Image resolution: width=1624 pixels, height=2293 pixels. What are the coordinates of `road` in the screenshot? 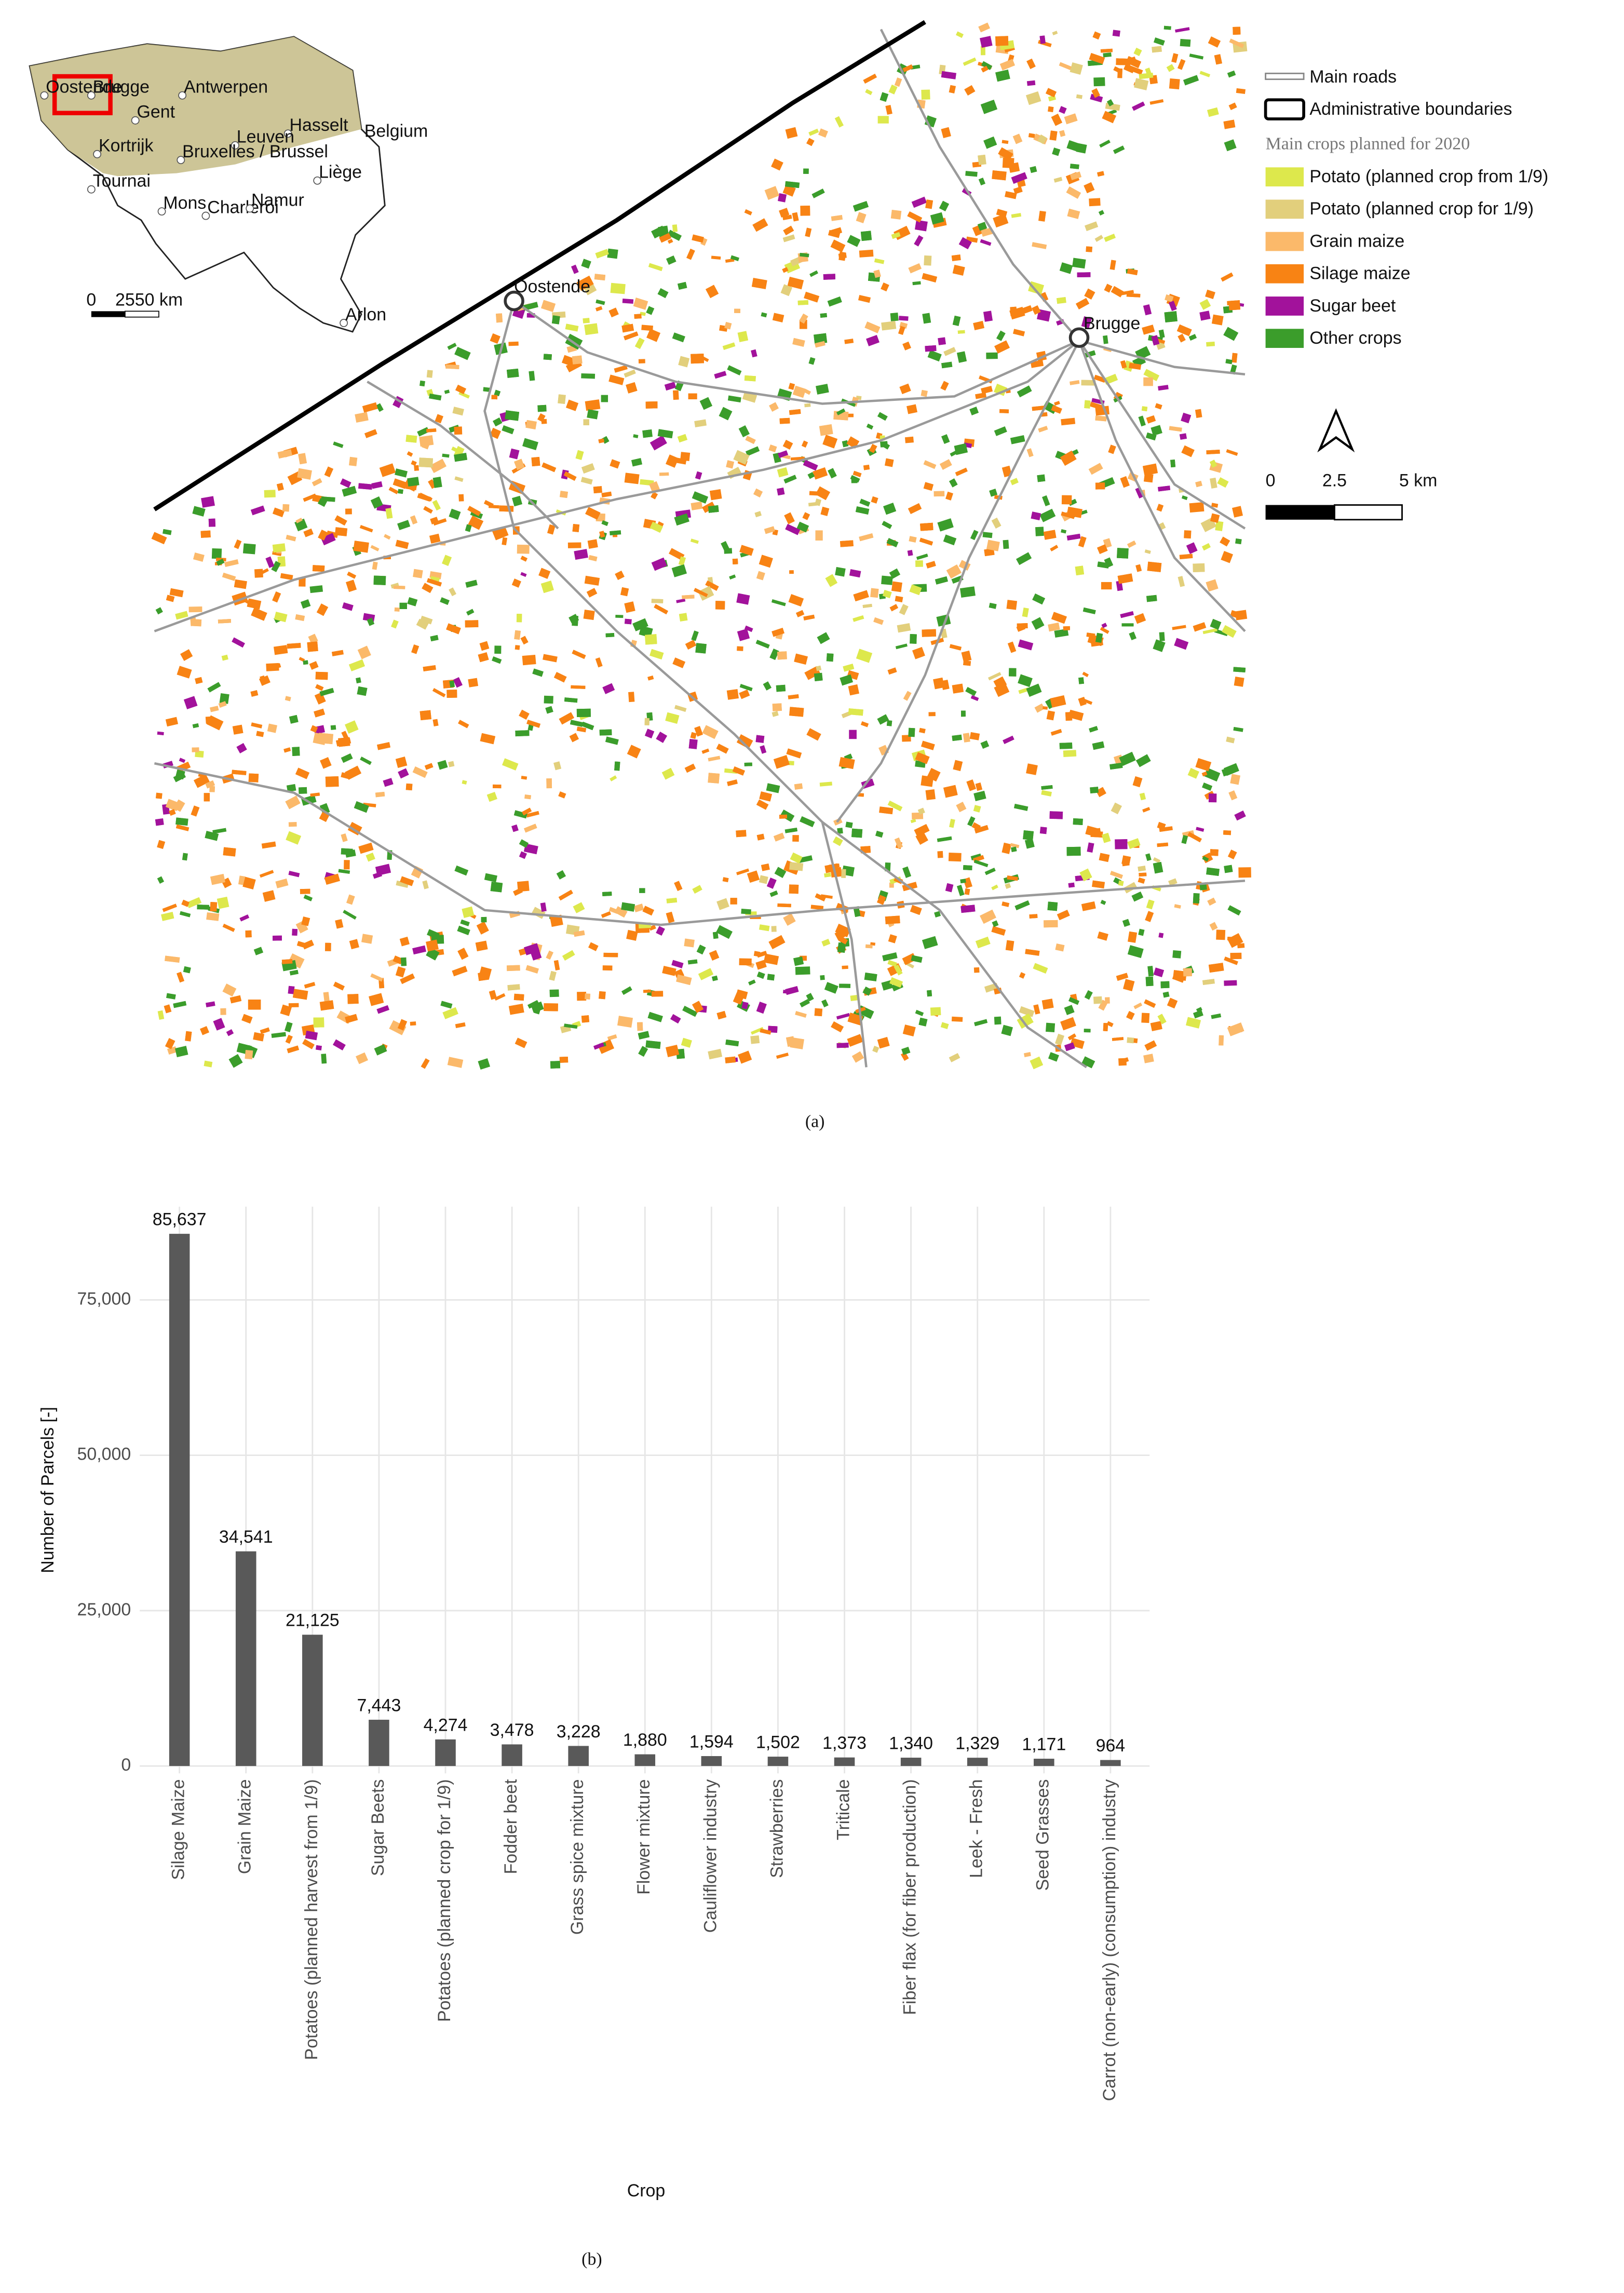 It's located at (1162, 435).